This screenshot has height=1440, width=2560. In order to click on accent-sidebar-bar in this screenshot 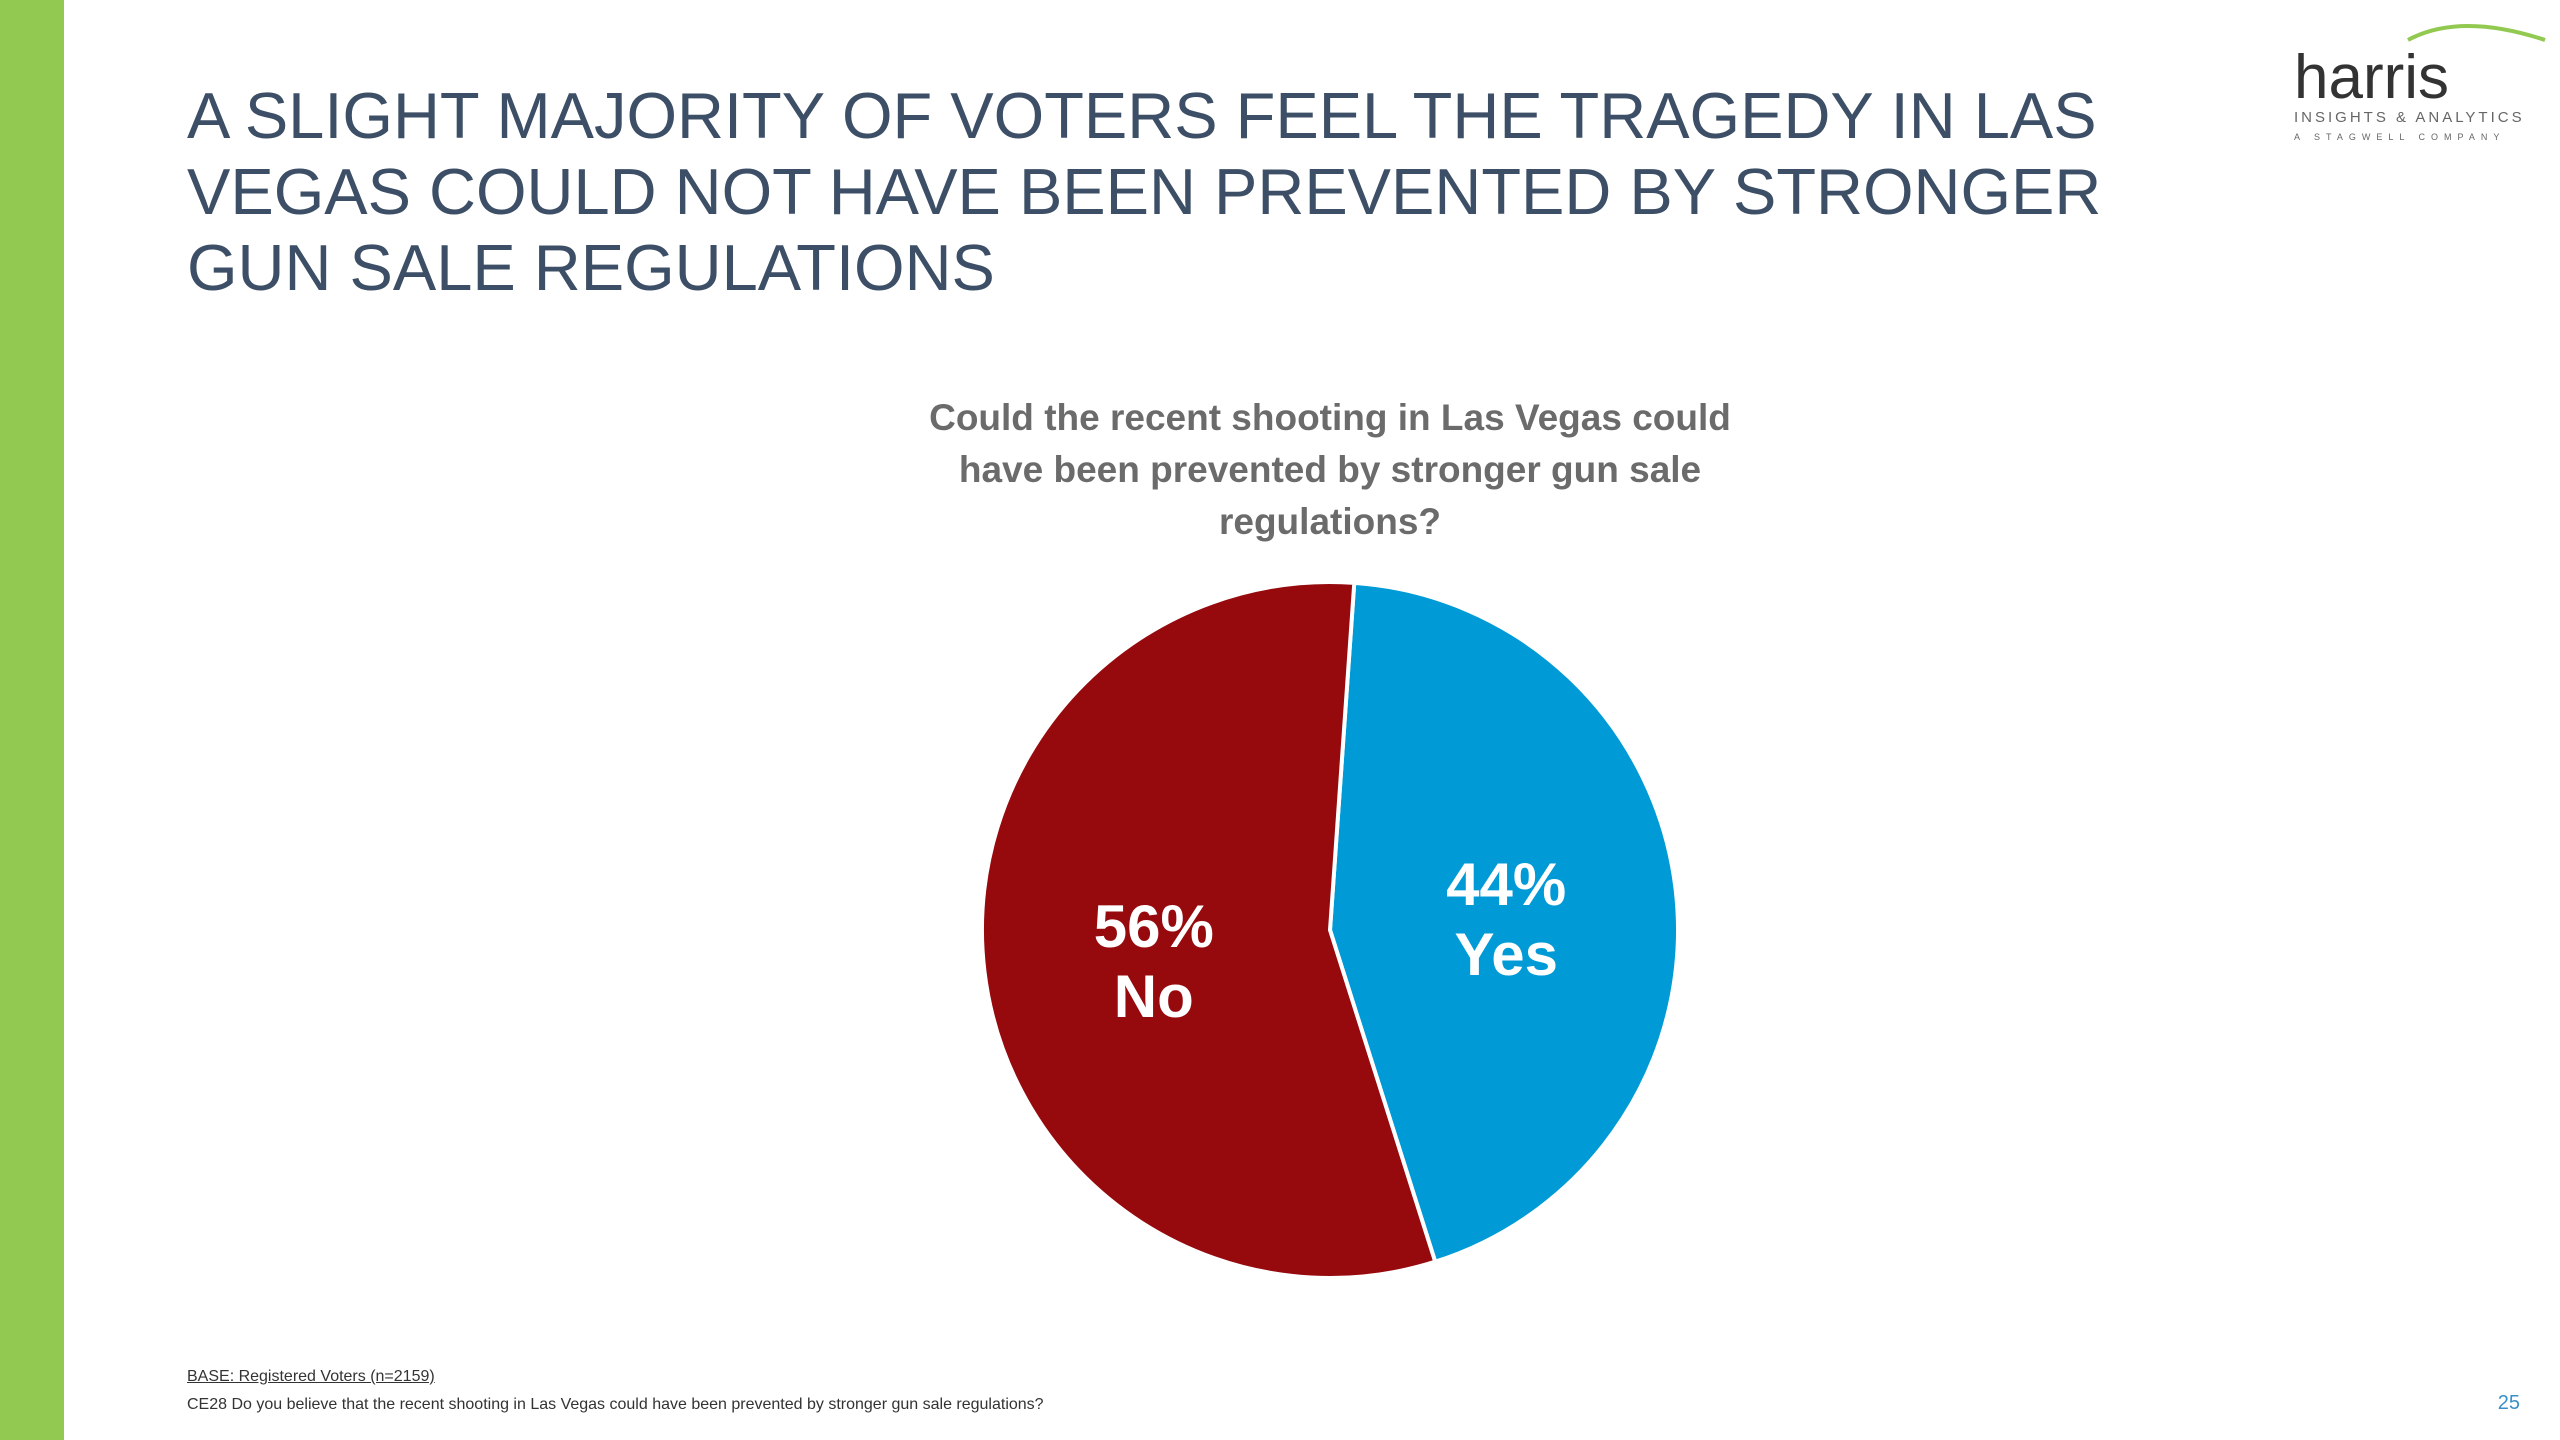, I will do `click(32, 720)`.